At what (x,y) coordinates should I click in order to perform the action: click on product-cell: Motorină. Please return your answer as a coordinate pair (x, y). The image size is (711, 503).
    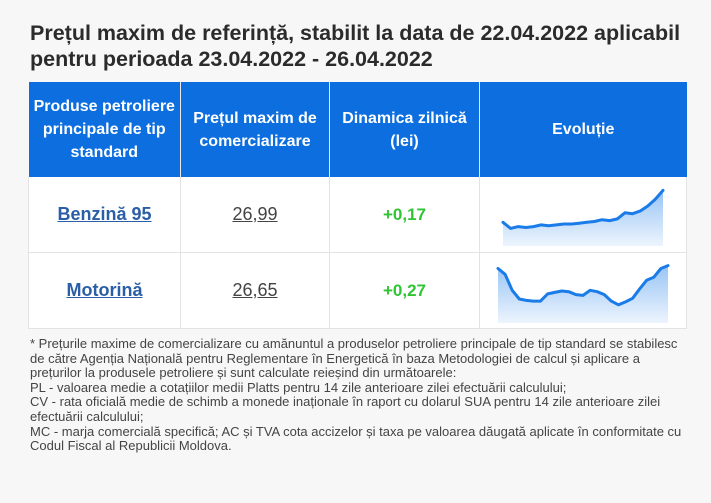
    Looking at the image, I should click on (104, 290).